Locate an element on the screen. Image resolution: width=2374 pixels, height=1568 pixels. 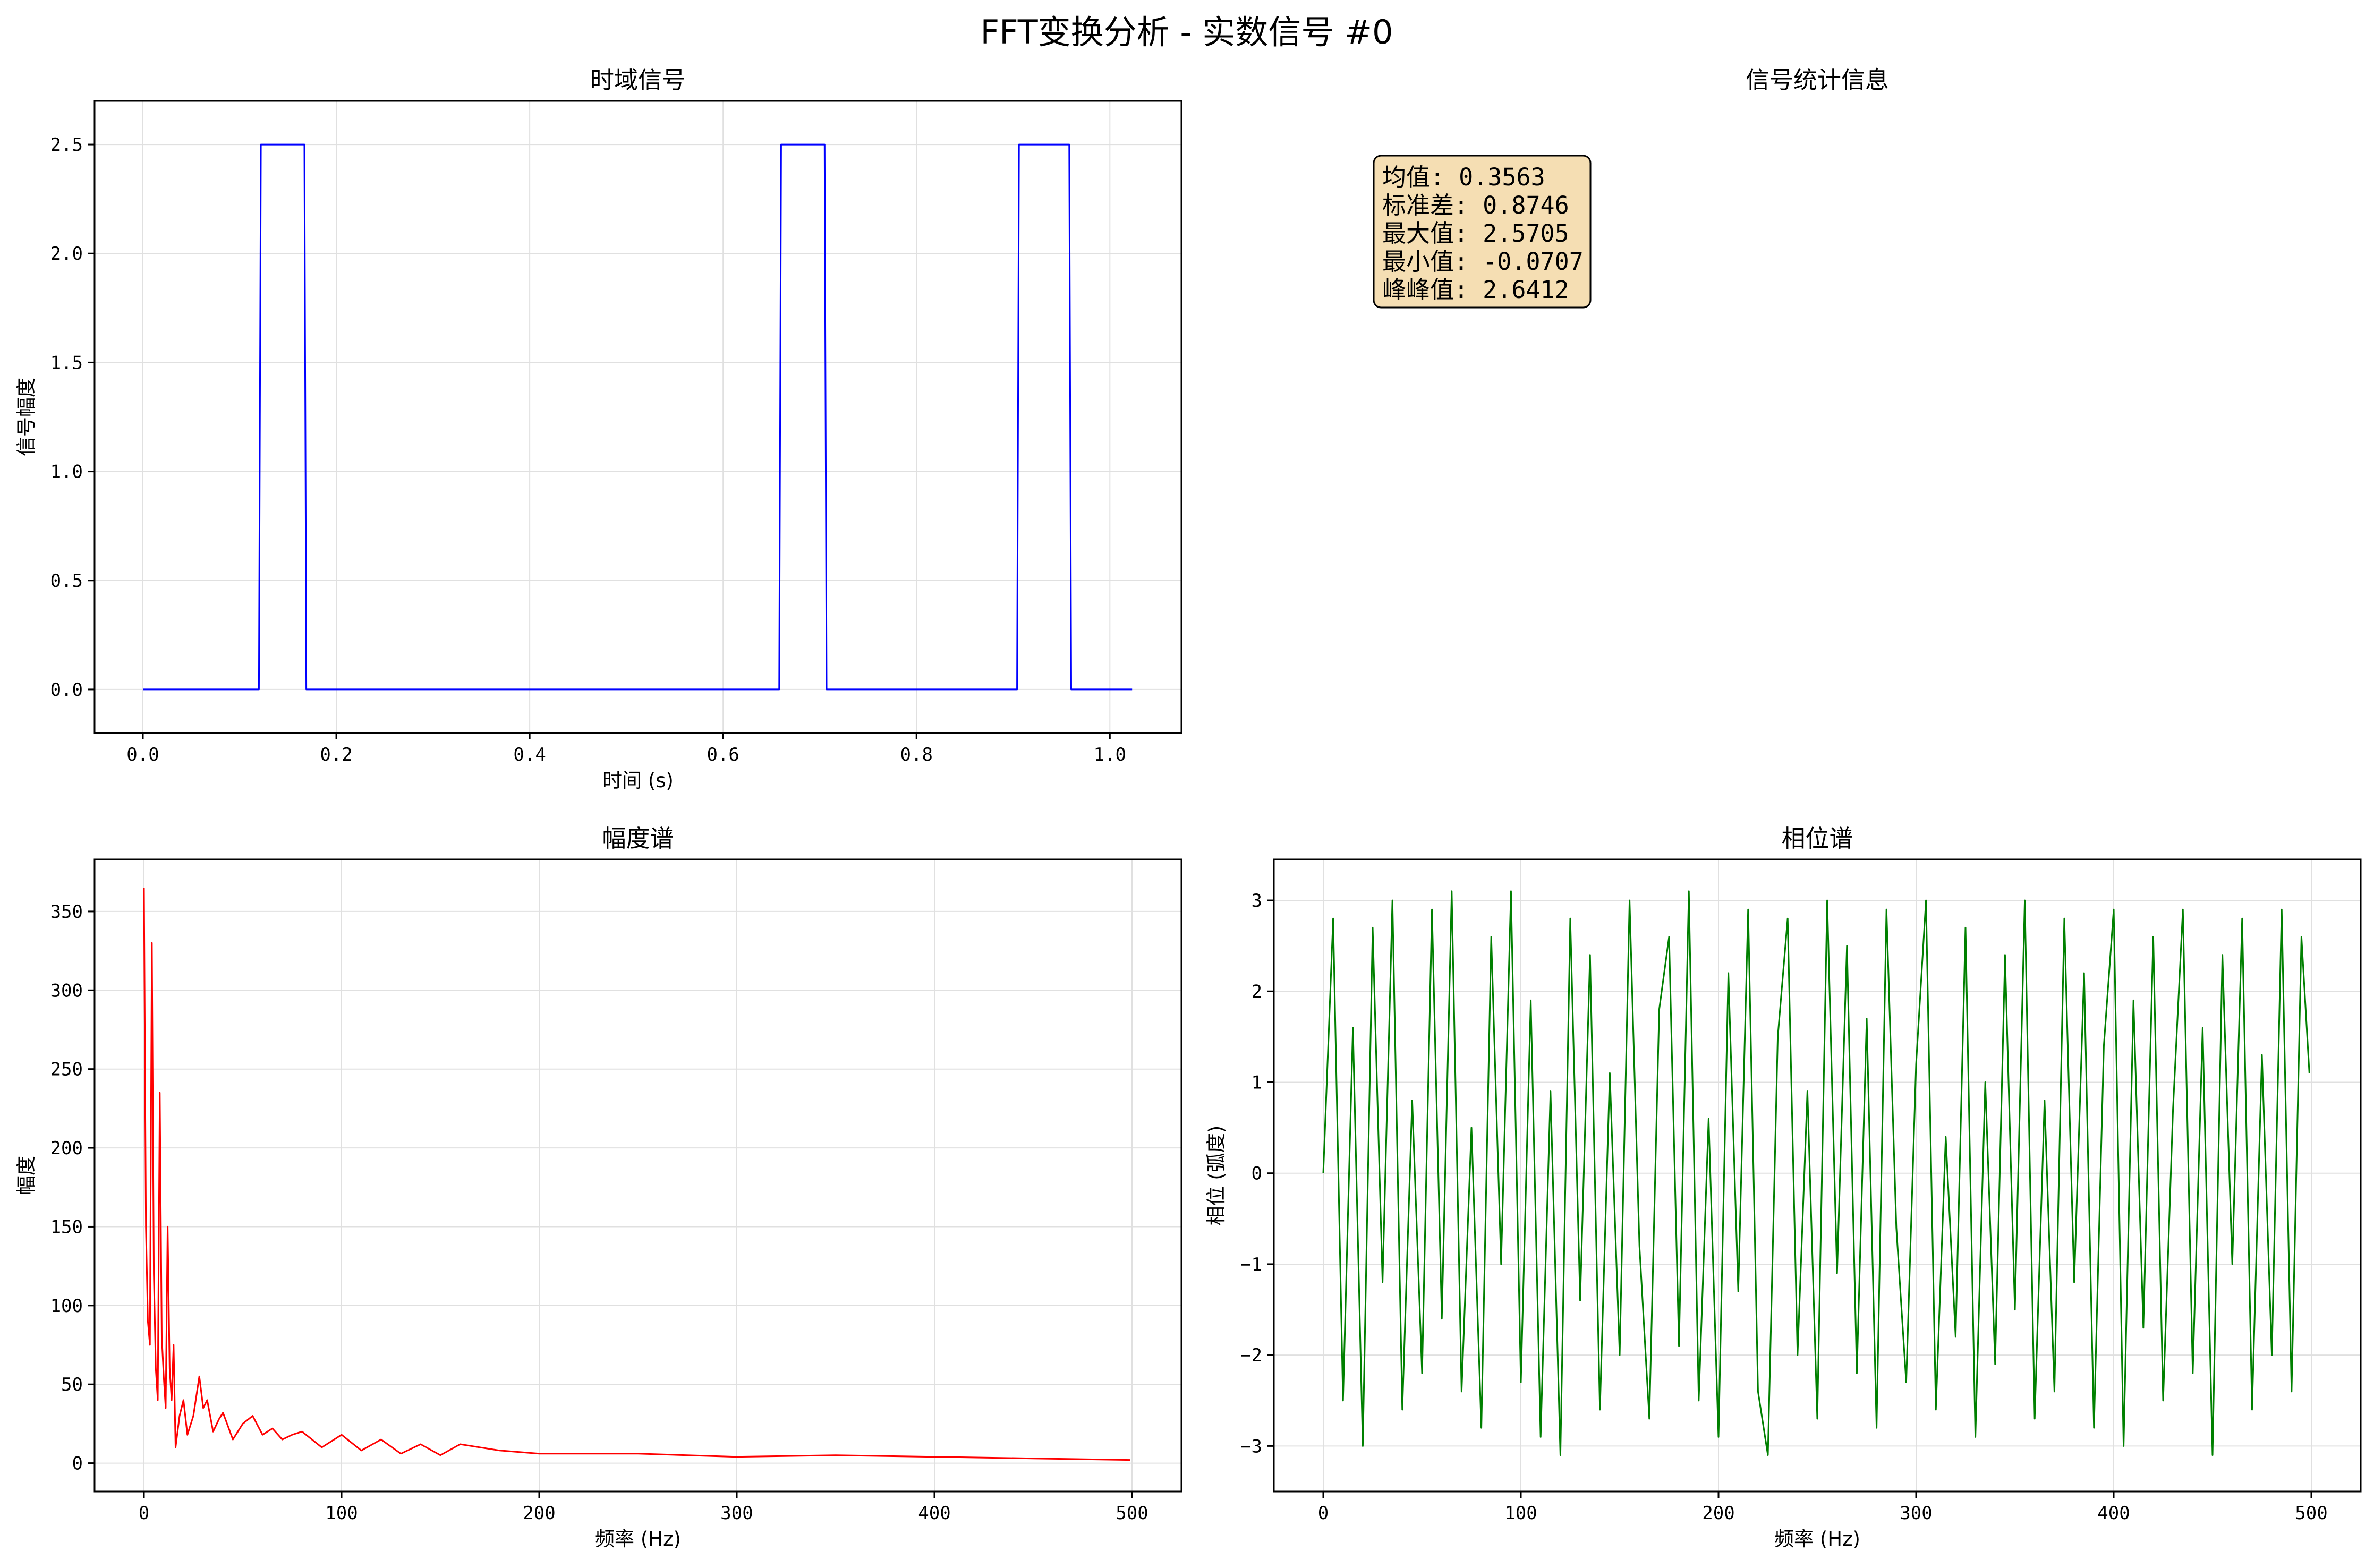
stats-line: 均值: 0.3563 is located at coordinates (1463, 177).